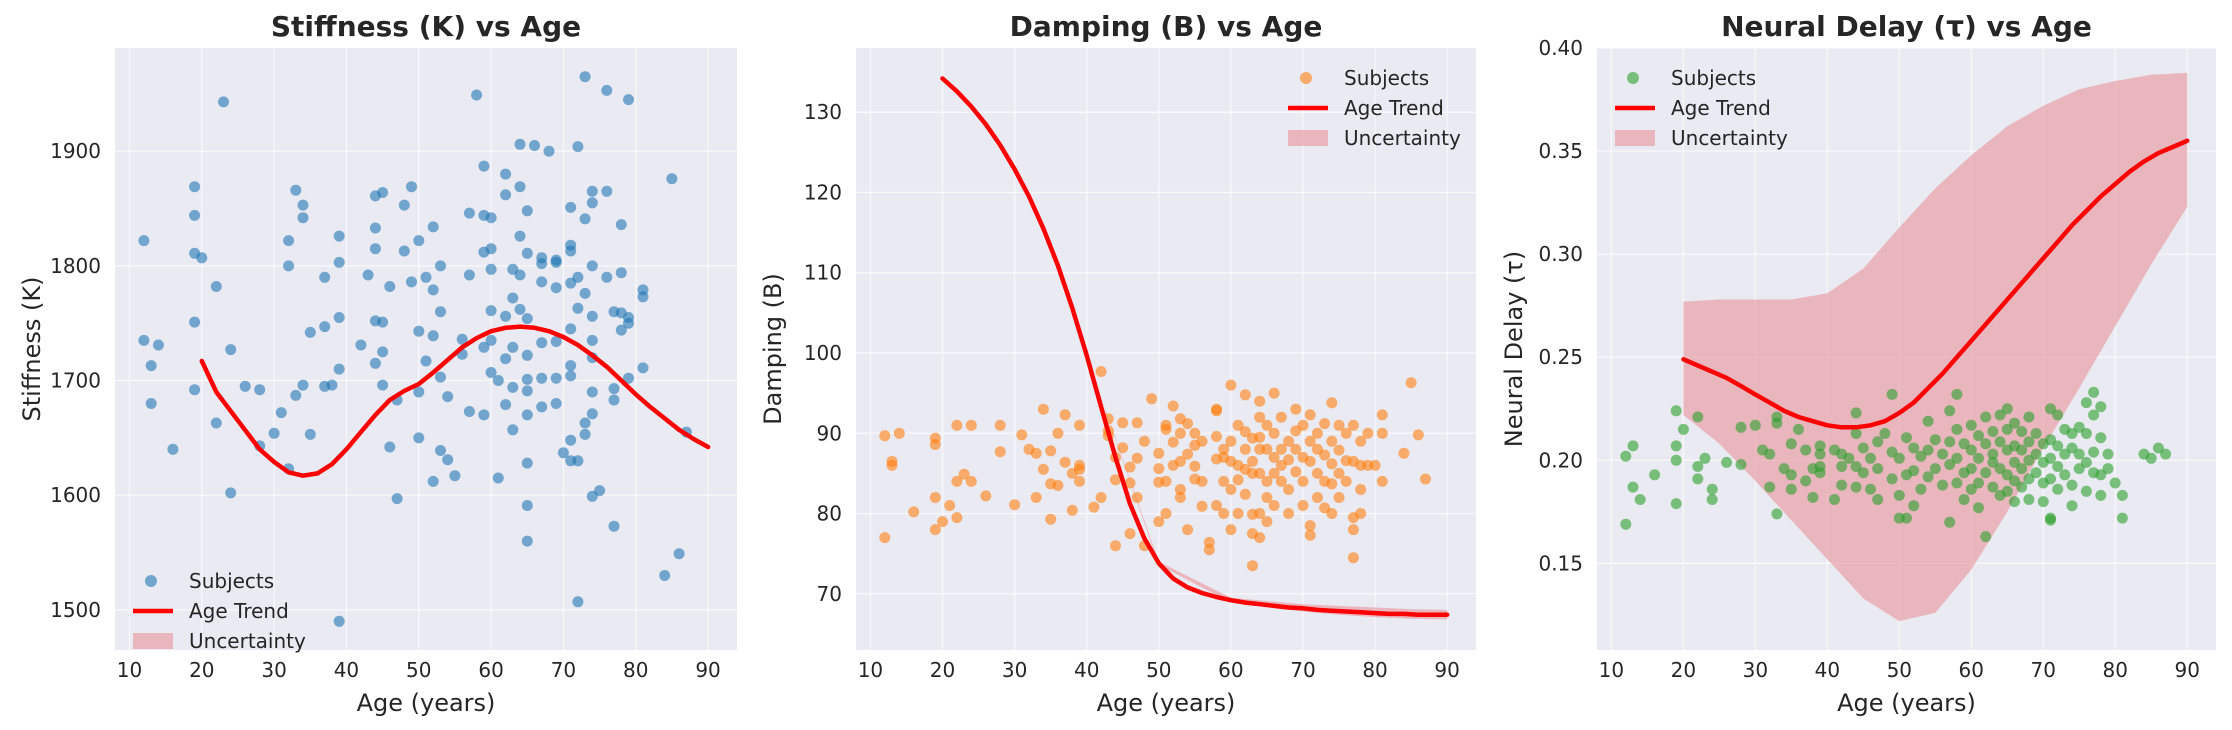 This screenshot has height=730, width=2232. What do you see at coordinates (1446, 670) in the screenshot?
I see `x-tick-label: 90` at bounding box center [1446, 670].